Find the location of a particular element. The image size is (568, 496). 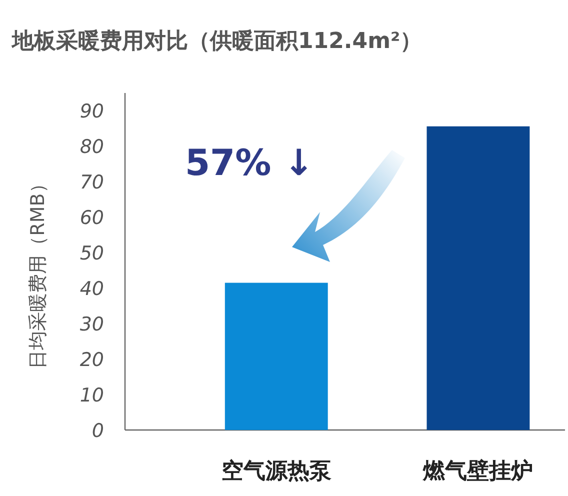

y-tick-label: 30 is located at coordinates (92, 325).